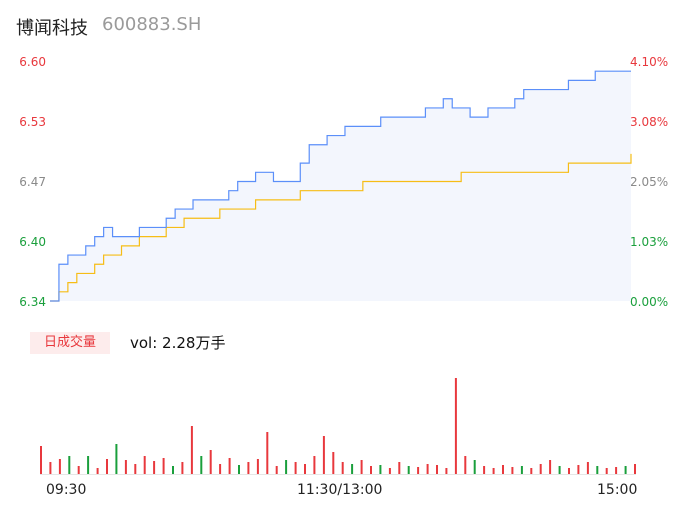 The image size is (686, 524). What do you see at coordinates (649, 62) in the screenshot?
I see `pct-tick: 4.10%` at bounding box center [649, 62].